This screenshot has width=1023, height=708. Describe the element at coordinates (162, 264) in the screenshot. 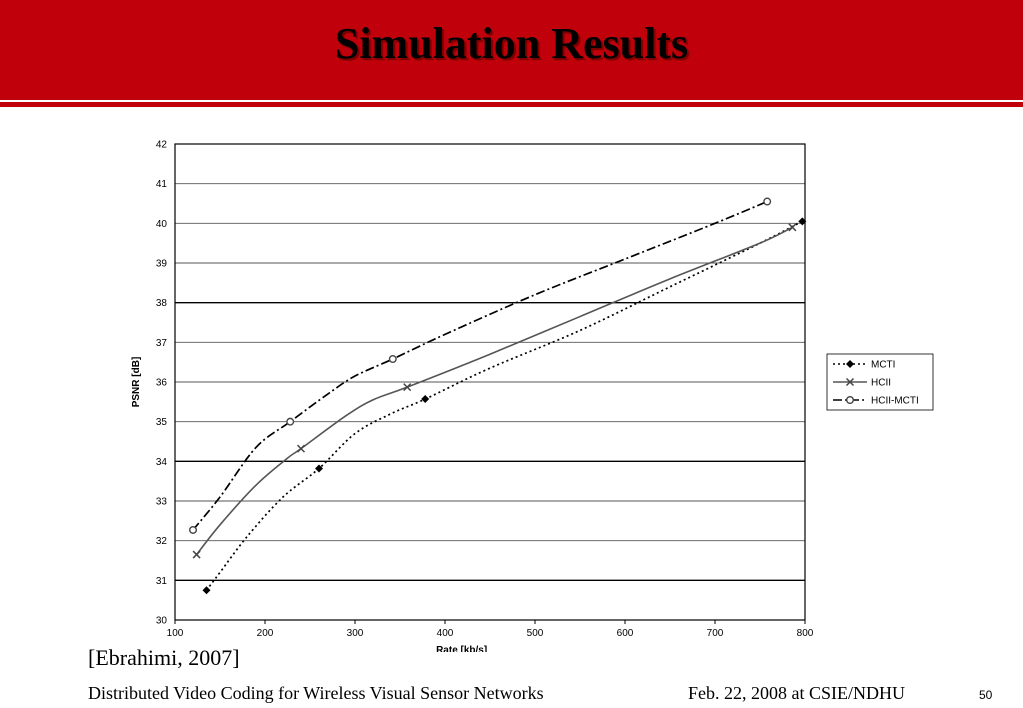

I see `y-tick-label: 39` at that location.